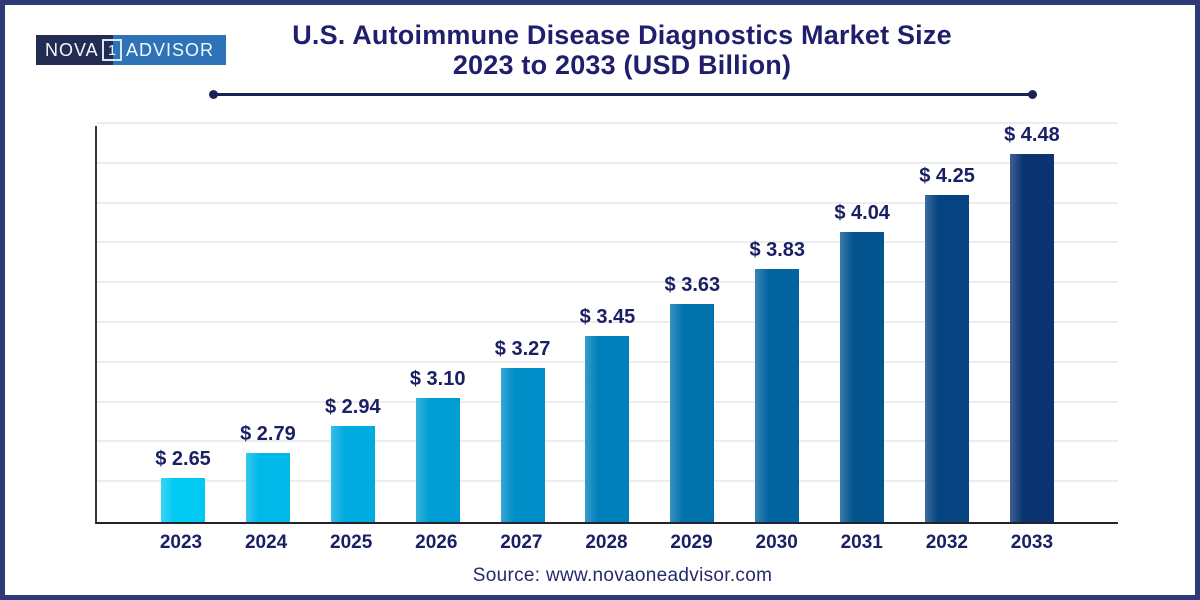  I want to click on logo-text-advisor: ADVISOR, so click(170, 50).